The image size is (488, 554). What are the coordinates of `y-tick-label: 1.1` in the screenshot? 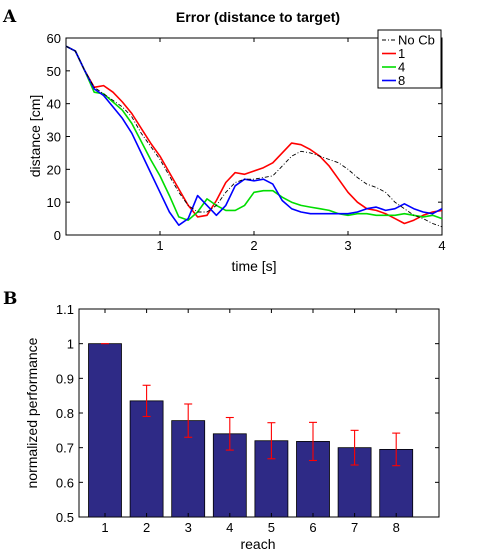 It's located at (65, 309).